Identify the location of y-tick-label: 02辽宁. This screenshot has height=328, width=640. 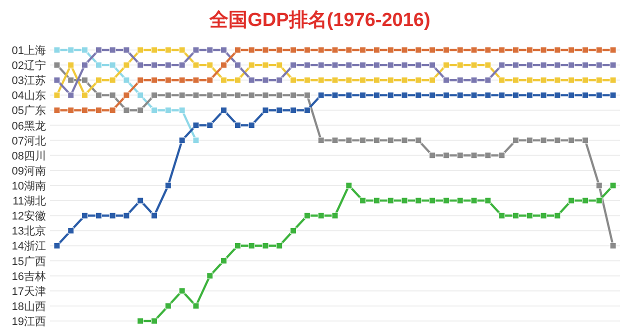
(29, 65).